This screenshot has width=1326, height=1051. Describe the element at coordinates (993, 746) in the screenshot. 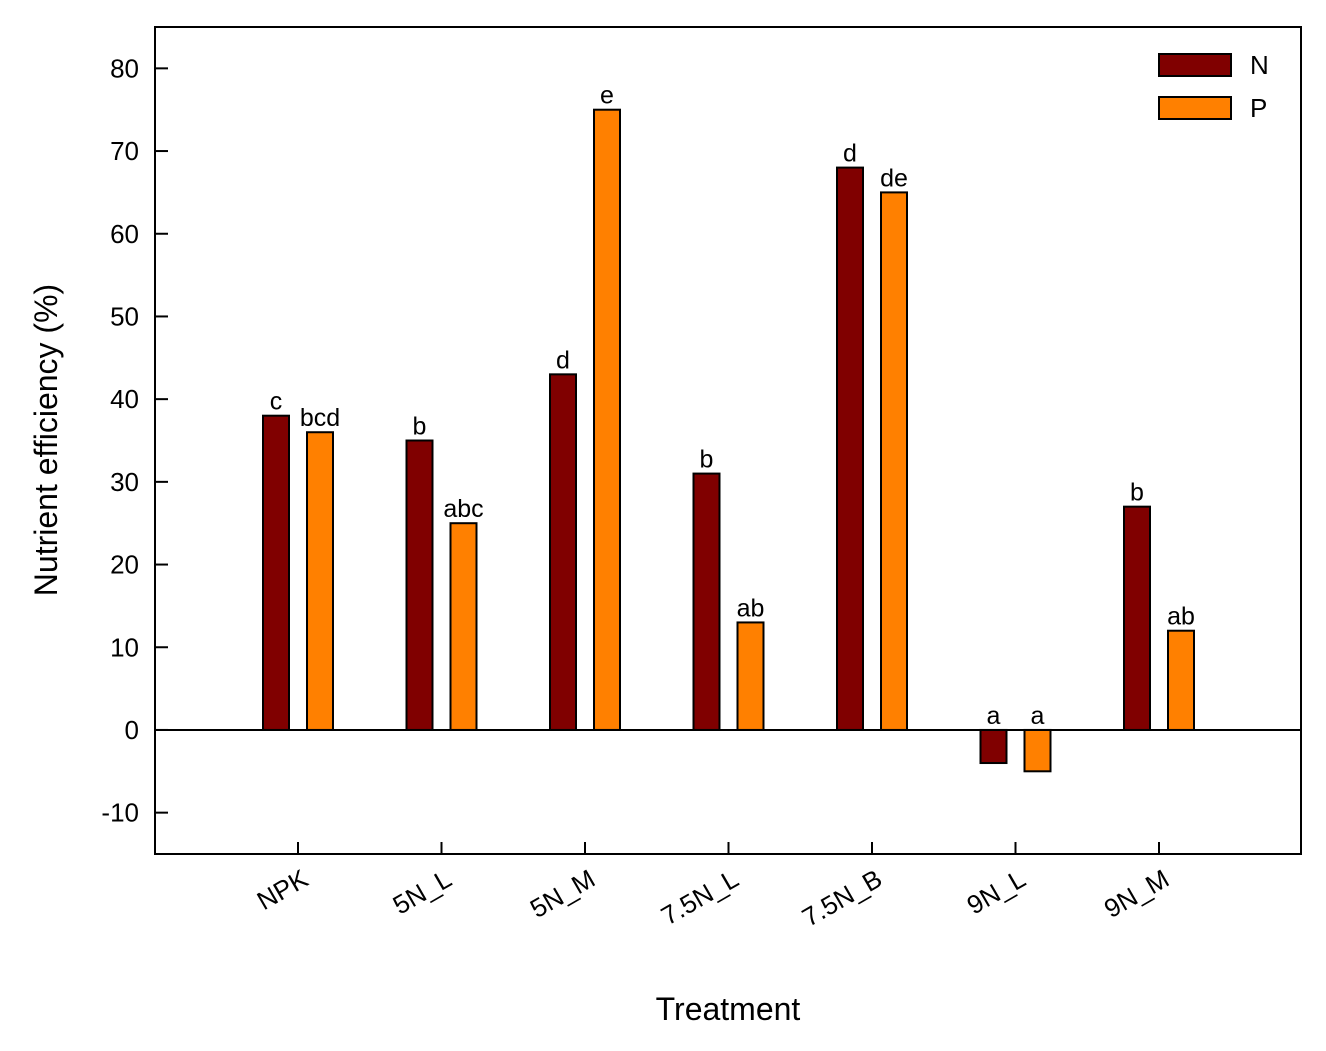

I see `bar-N-9N_L` at that location.